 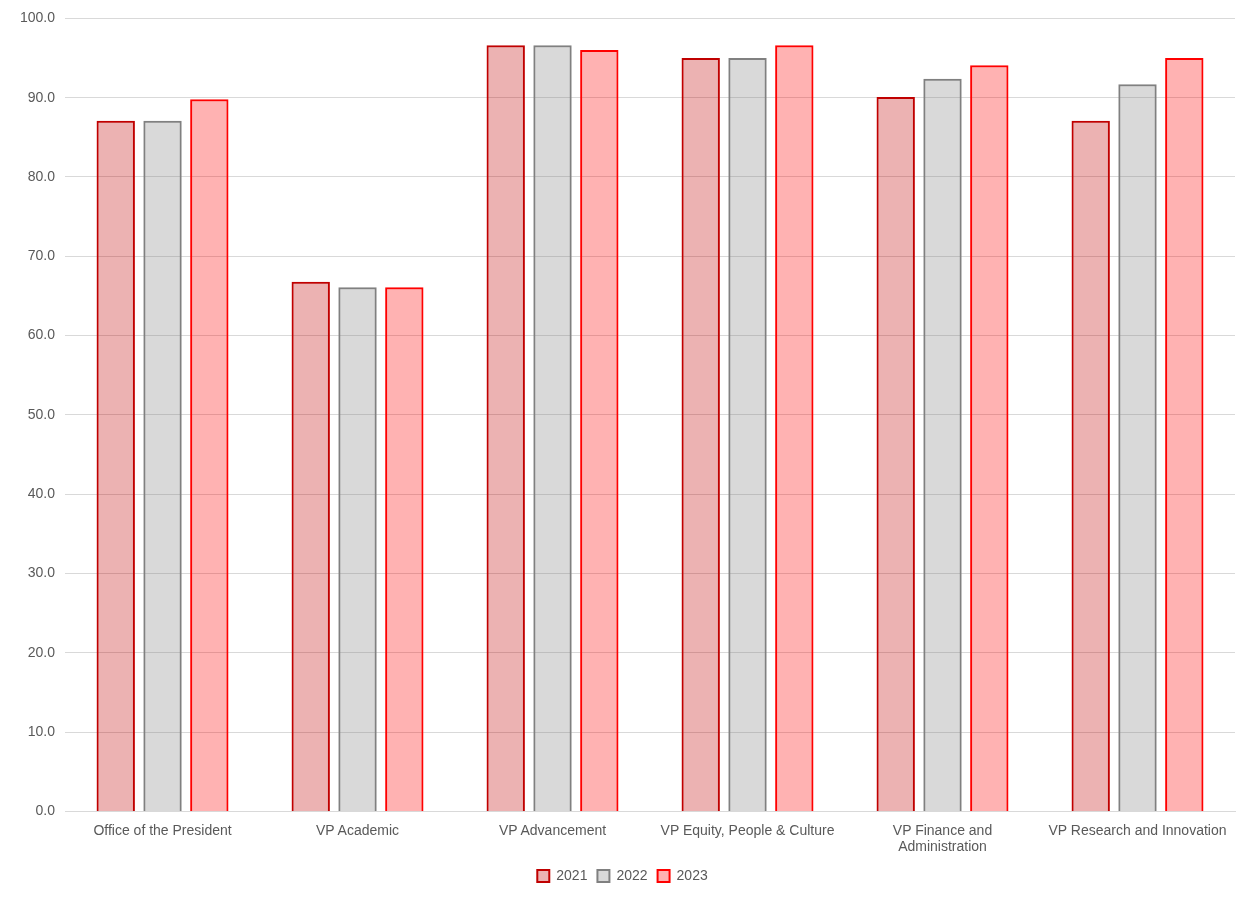 What do you see at coordinates (41, 413) in the screenshot?
I see `y-tick-label: 50.0` at bounding box center [41, 413].